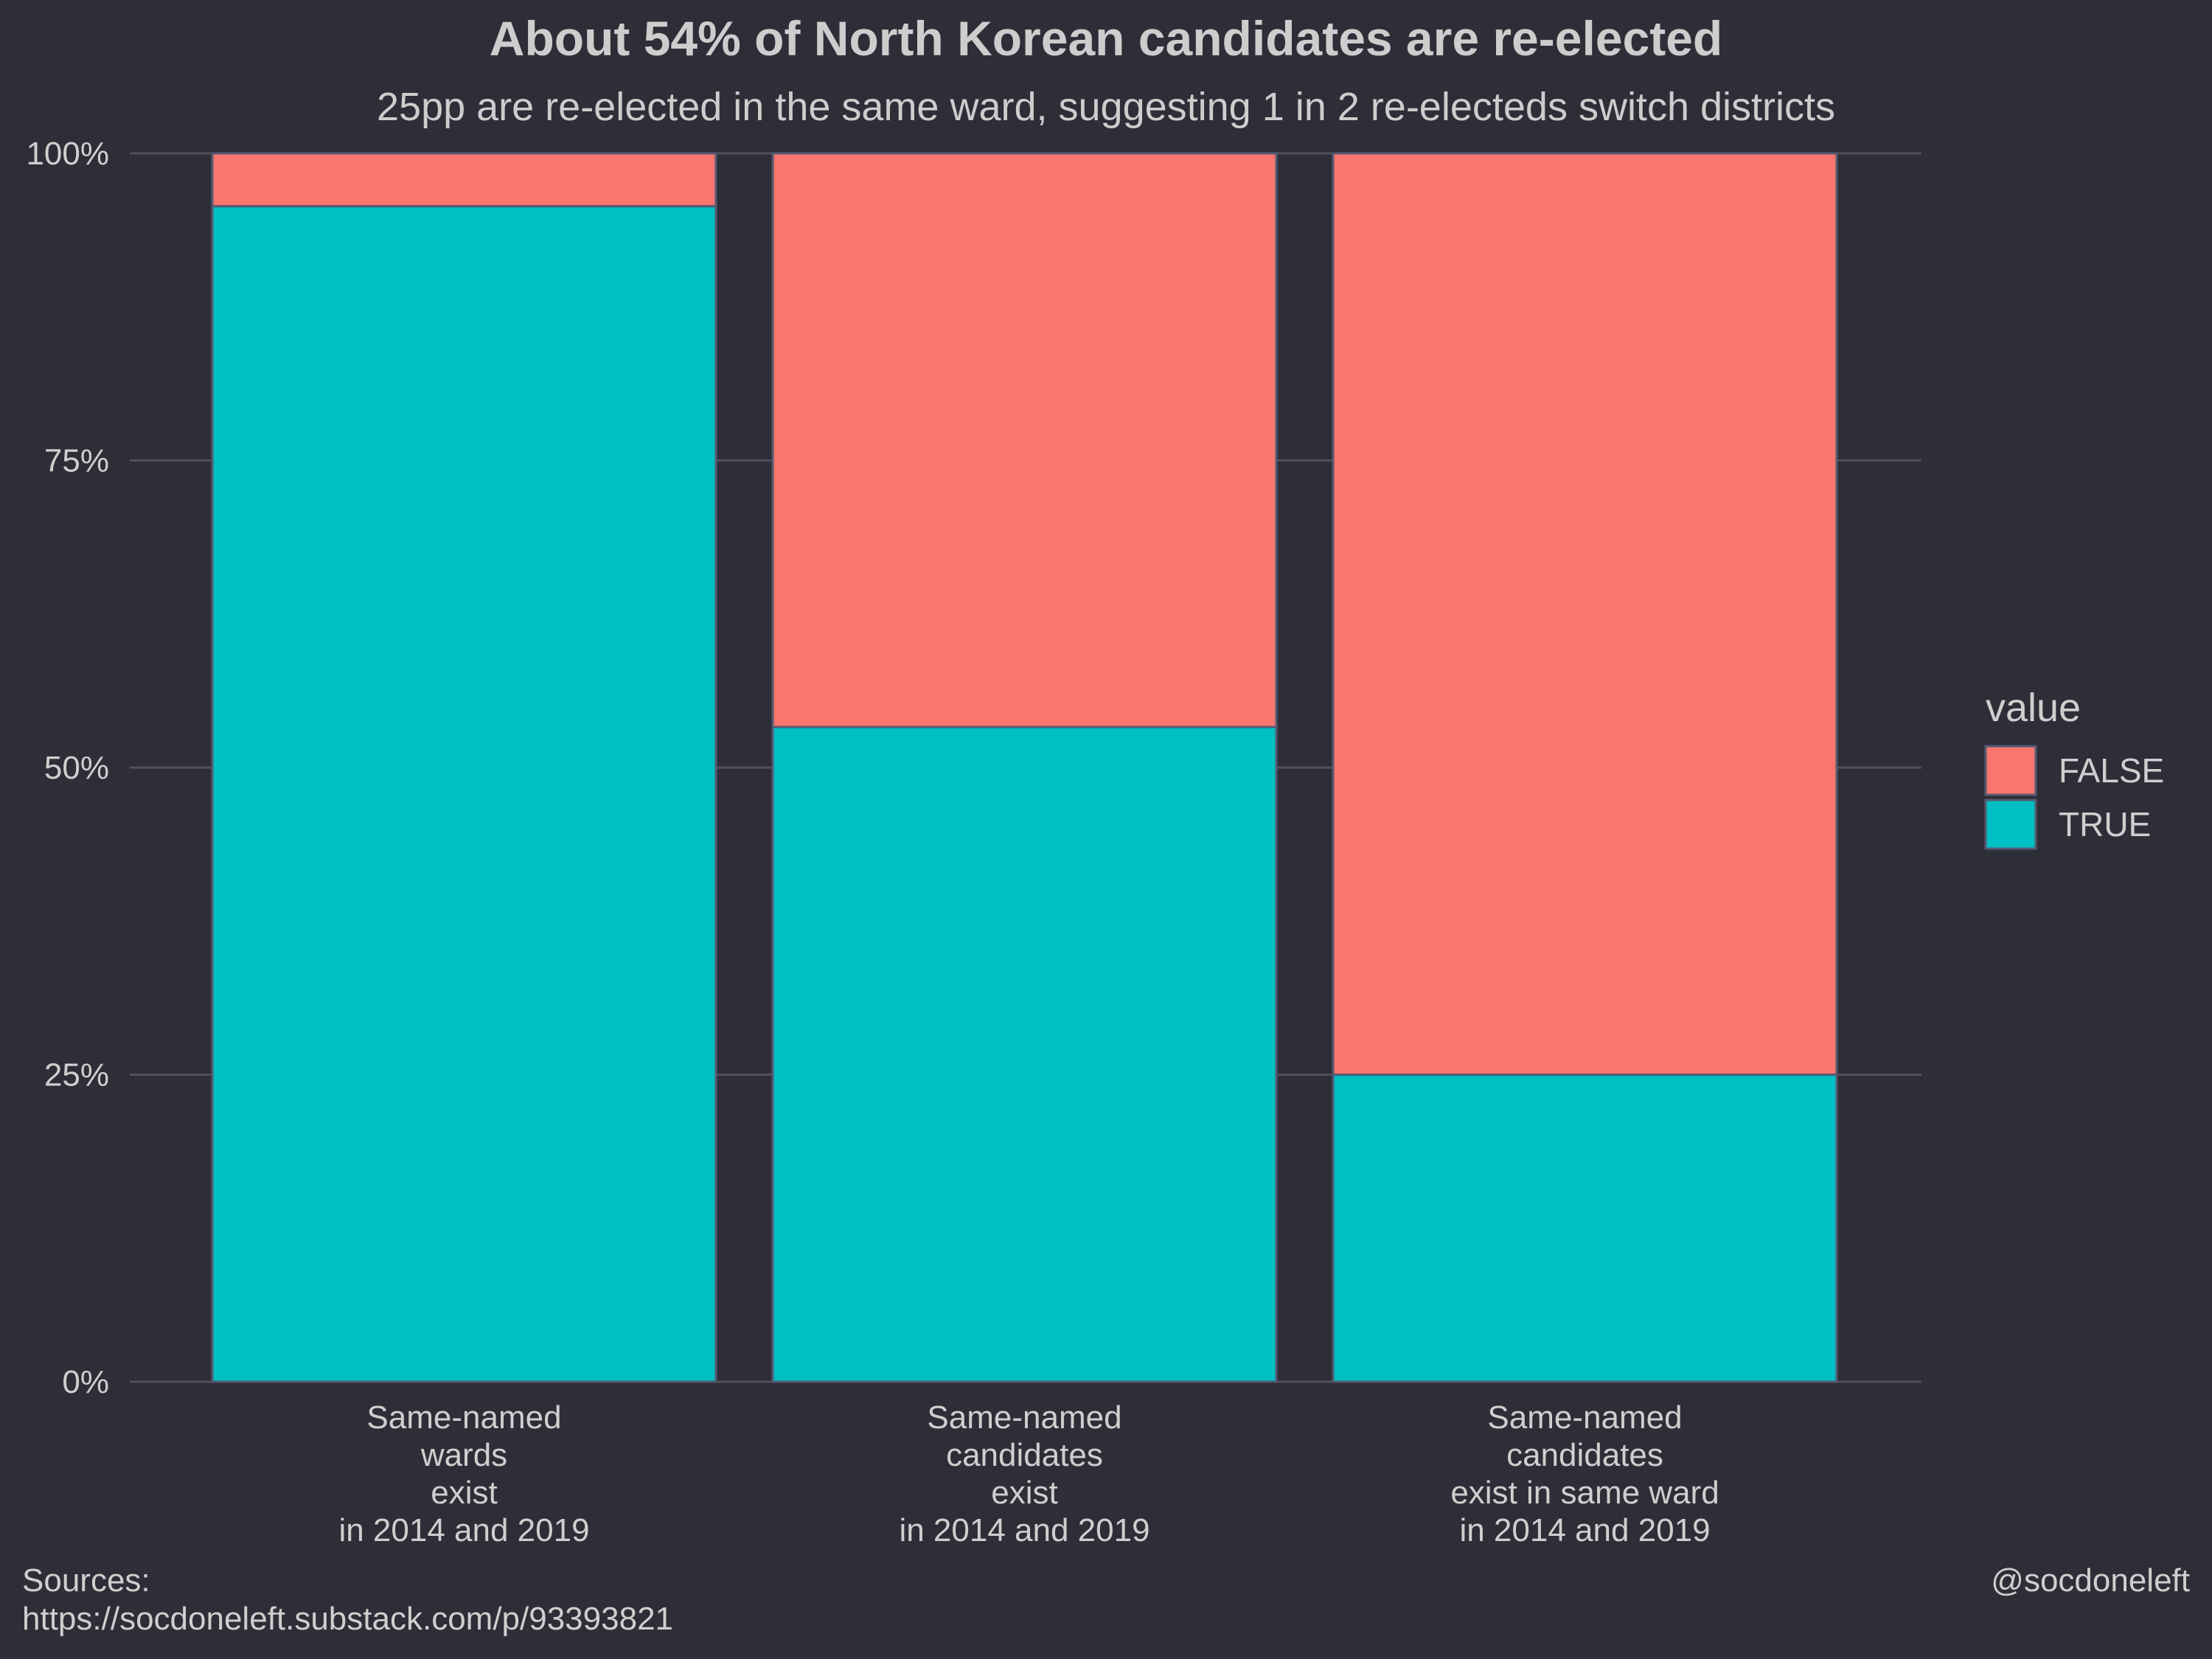 The width and height of the screenshot is (2212, 1659). Describe the element at coordinates (76, 1075) in the screenshot. I see `y-tick-label: 25%` at that location.